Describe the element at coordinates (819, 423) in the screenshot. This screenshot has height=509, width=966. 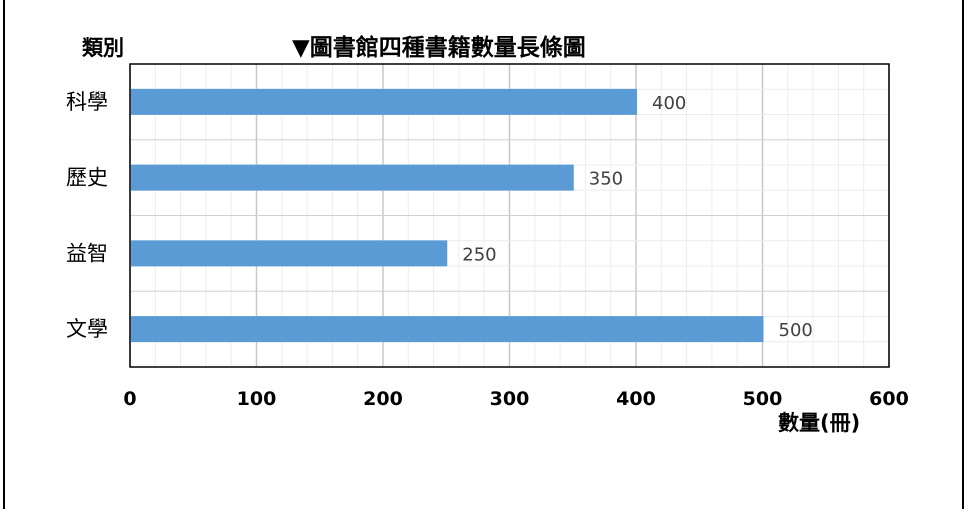
I see `x-axis-label: 數量(冊)` at that location.